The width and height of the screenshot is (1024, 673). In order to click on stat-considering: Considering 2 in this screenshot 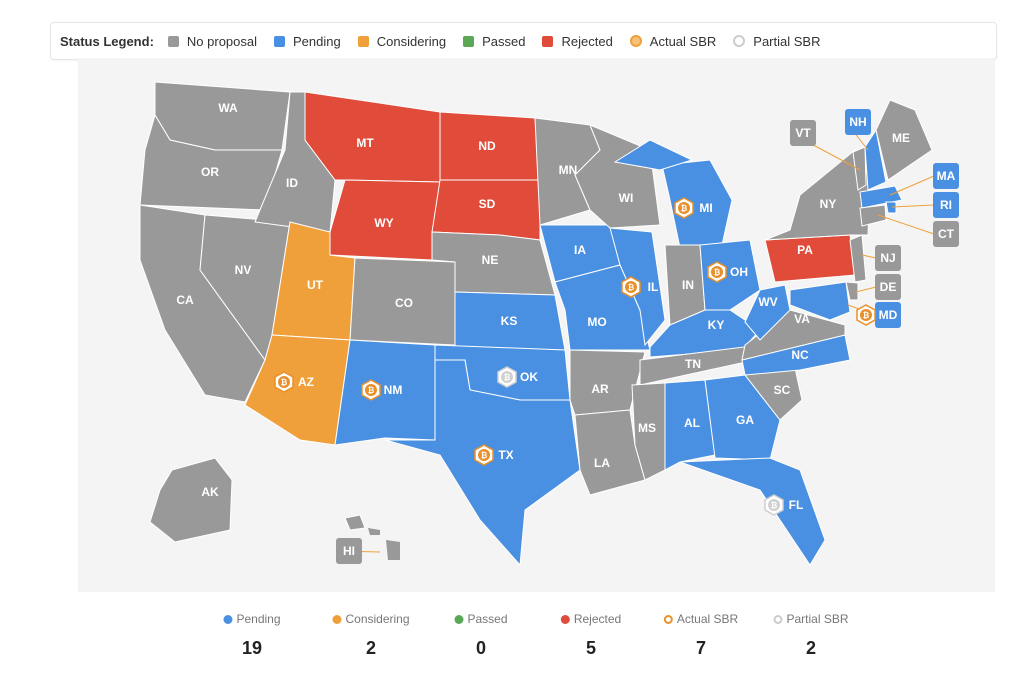, I will do `click(371, 635)`.